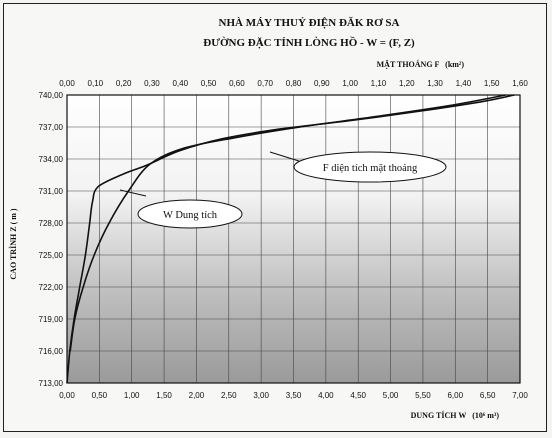  What do you see at coordinates (407, 83) in the screenshot?
I see `top-tick-label: 1,20` at bounding box center [407, 83].